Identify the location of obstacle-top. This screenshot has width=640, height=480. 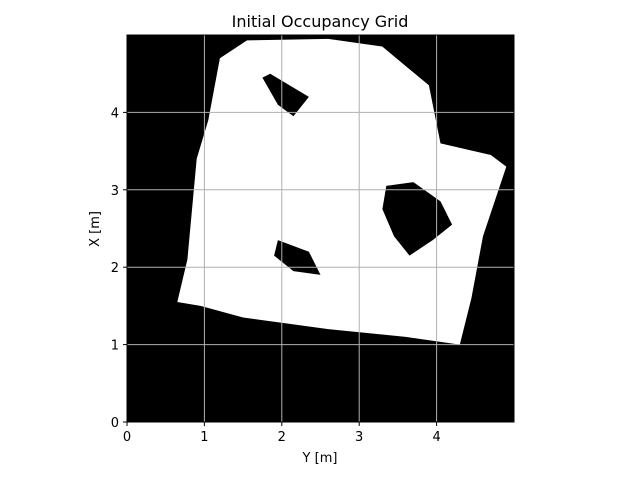
(285, 95).